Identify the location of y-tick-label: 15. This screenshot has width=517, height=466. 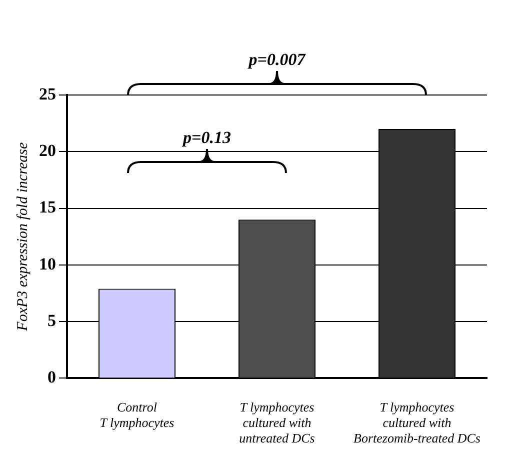
(47, 207).